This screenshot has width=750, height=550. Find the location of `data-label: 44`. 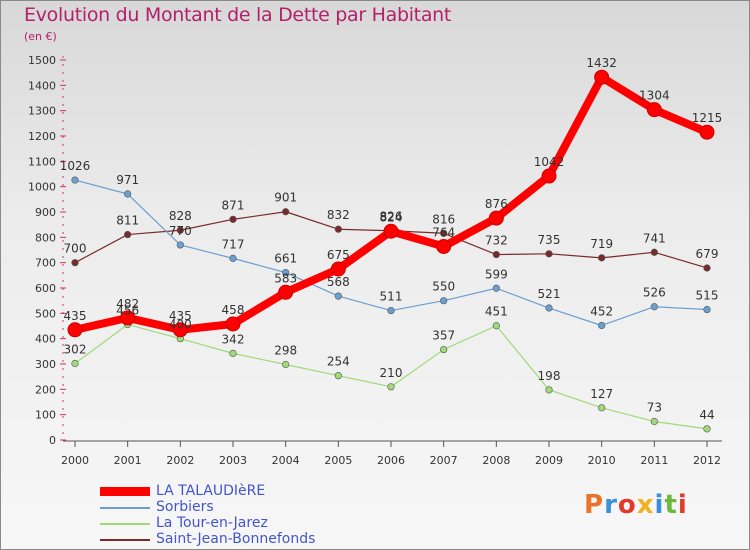

data-label: 44 is located at coordinates (706, 415).